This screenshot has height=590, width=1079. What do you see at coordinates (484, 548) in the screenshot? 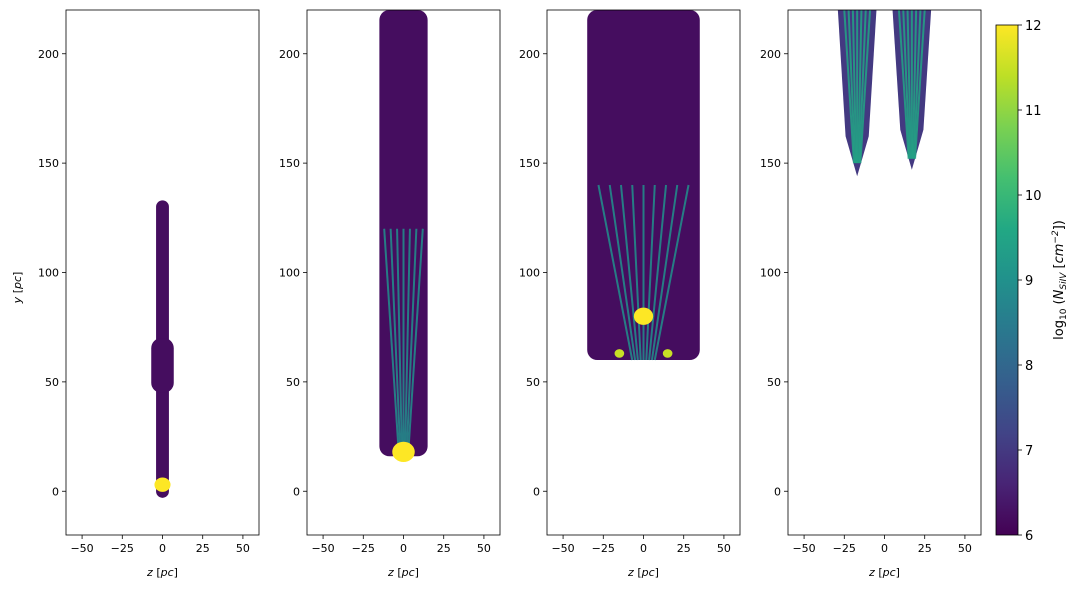
I see `x-tick-label-2-5: 50` at bounding box center [484, 548].